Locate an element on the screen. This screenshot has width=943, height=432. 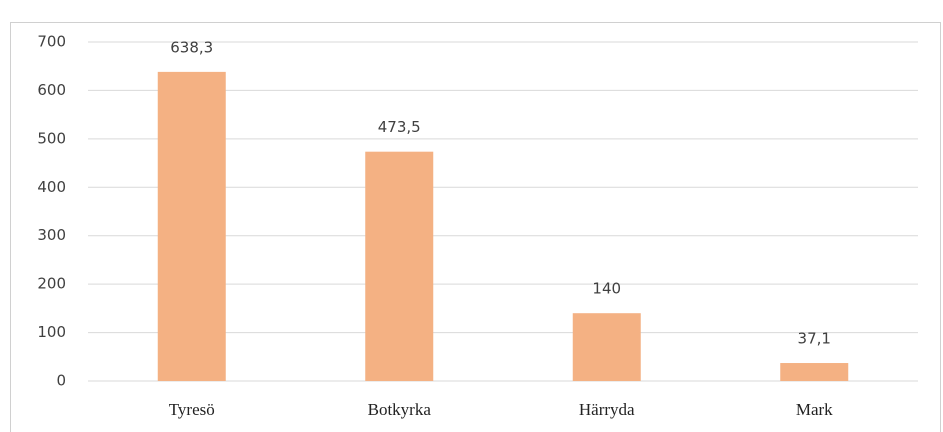
y-tick-label: 500 is located at coordinates (51, 138).